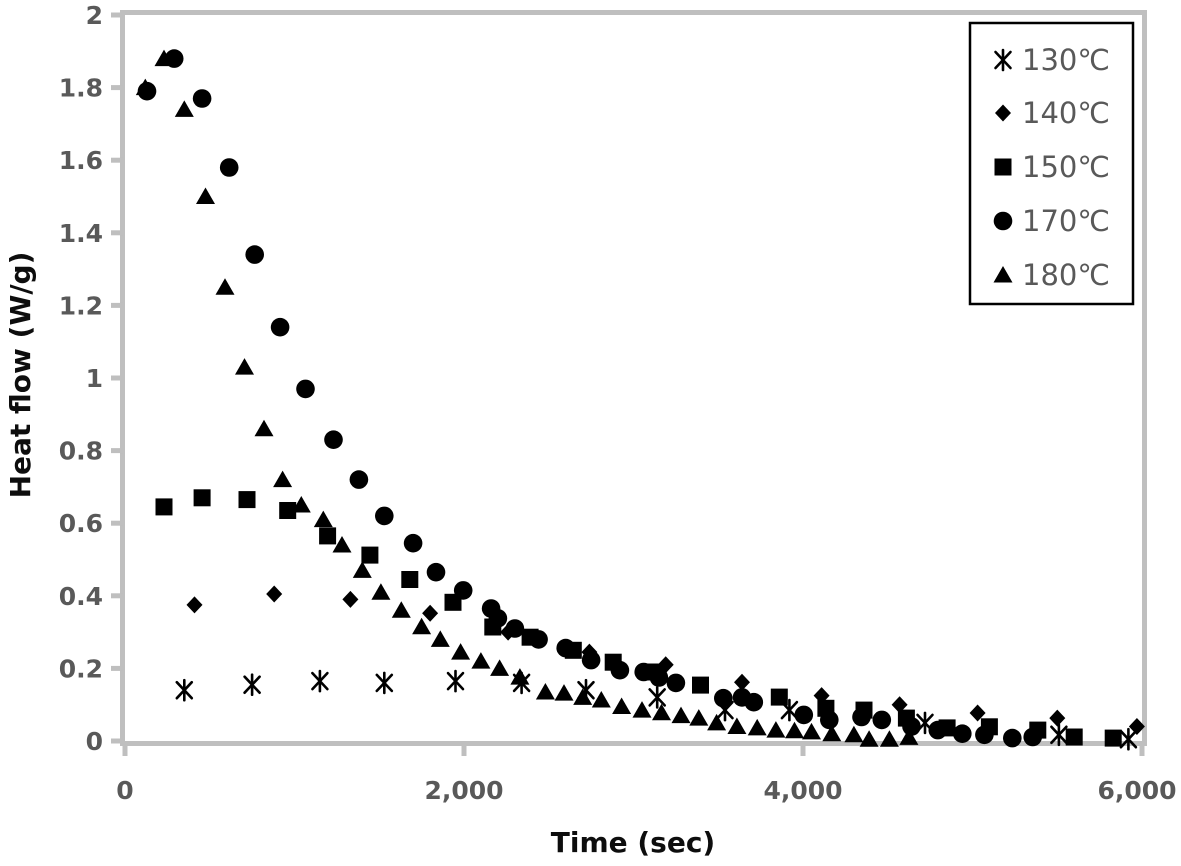 The height and width of the screenshot is (866, 1181). Describe the element at coordinates (81, 305) in the screenshot. I see `y-tick-label: 1.2` at that location.